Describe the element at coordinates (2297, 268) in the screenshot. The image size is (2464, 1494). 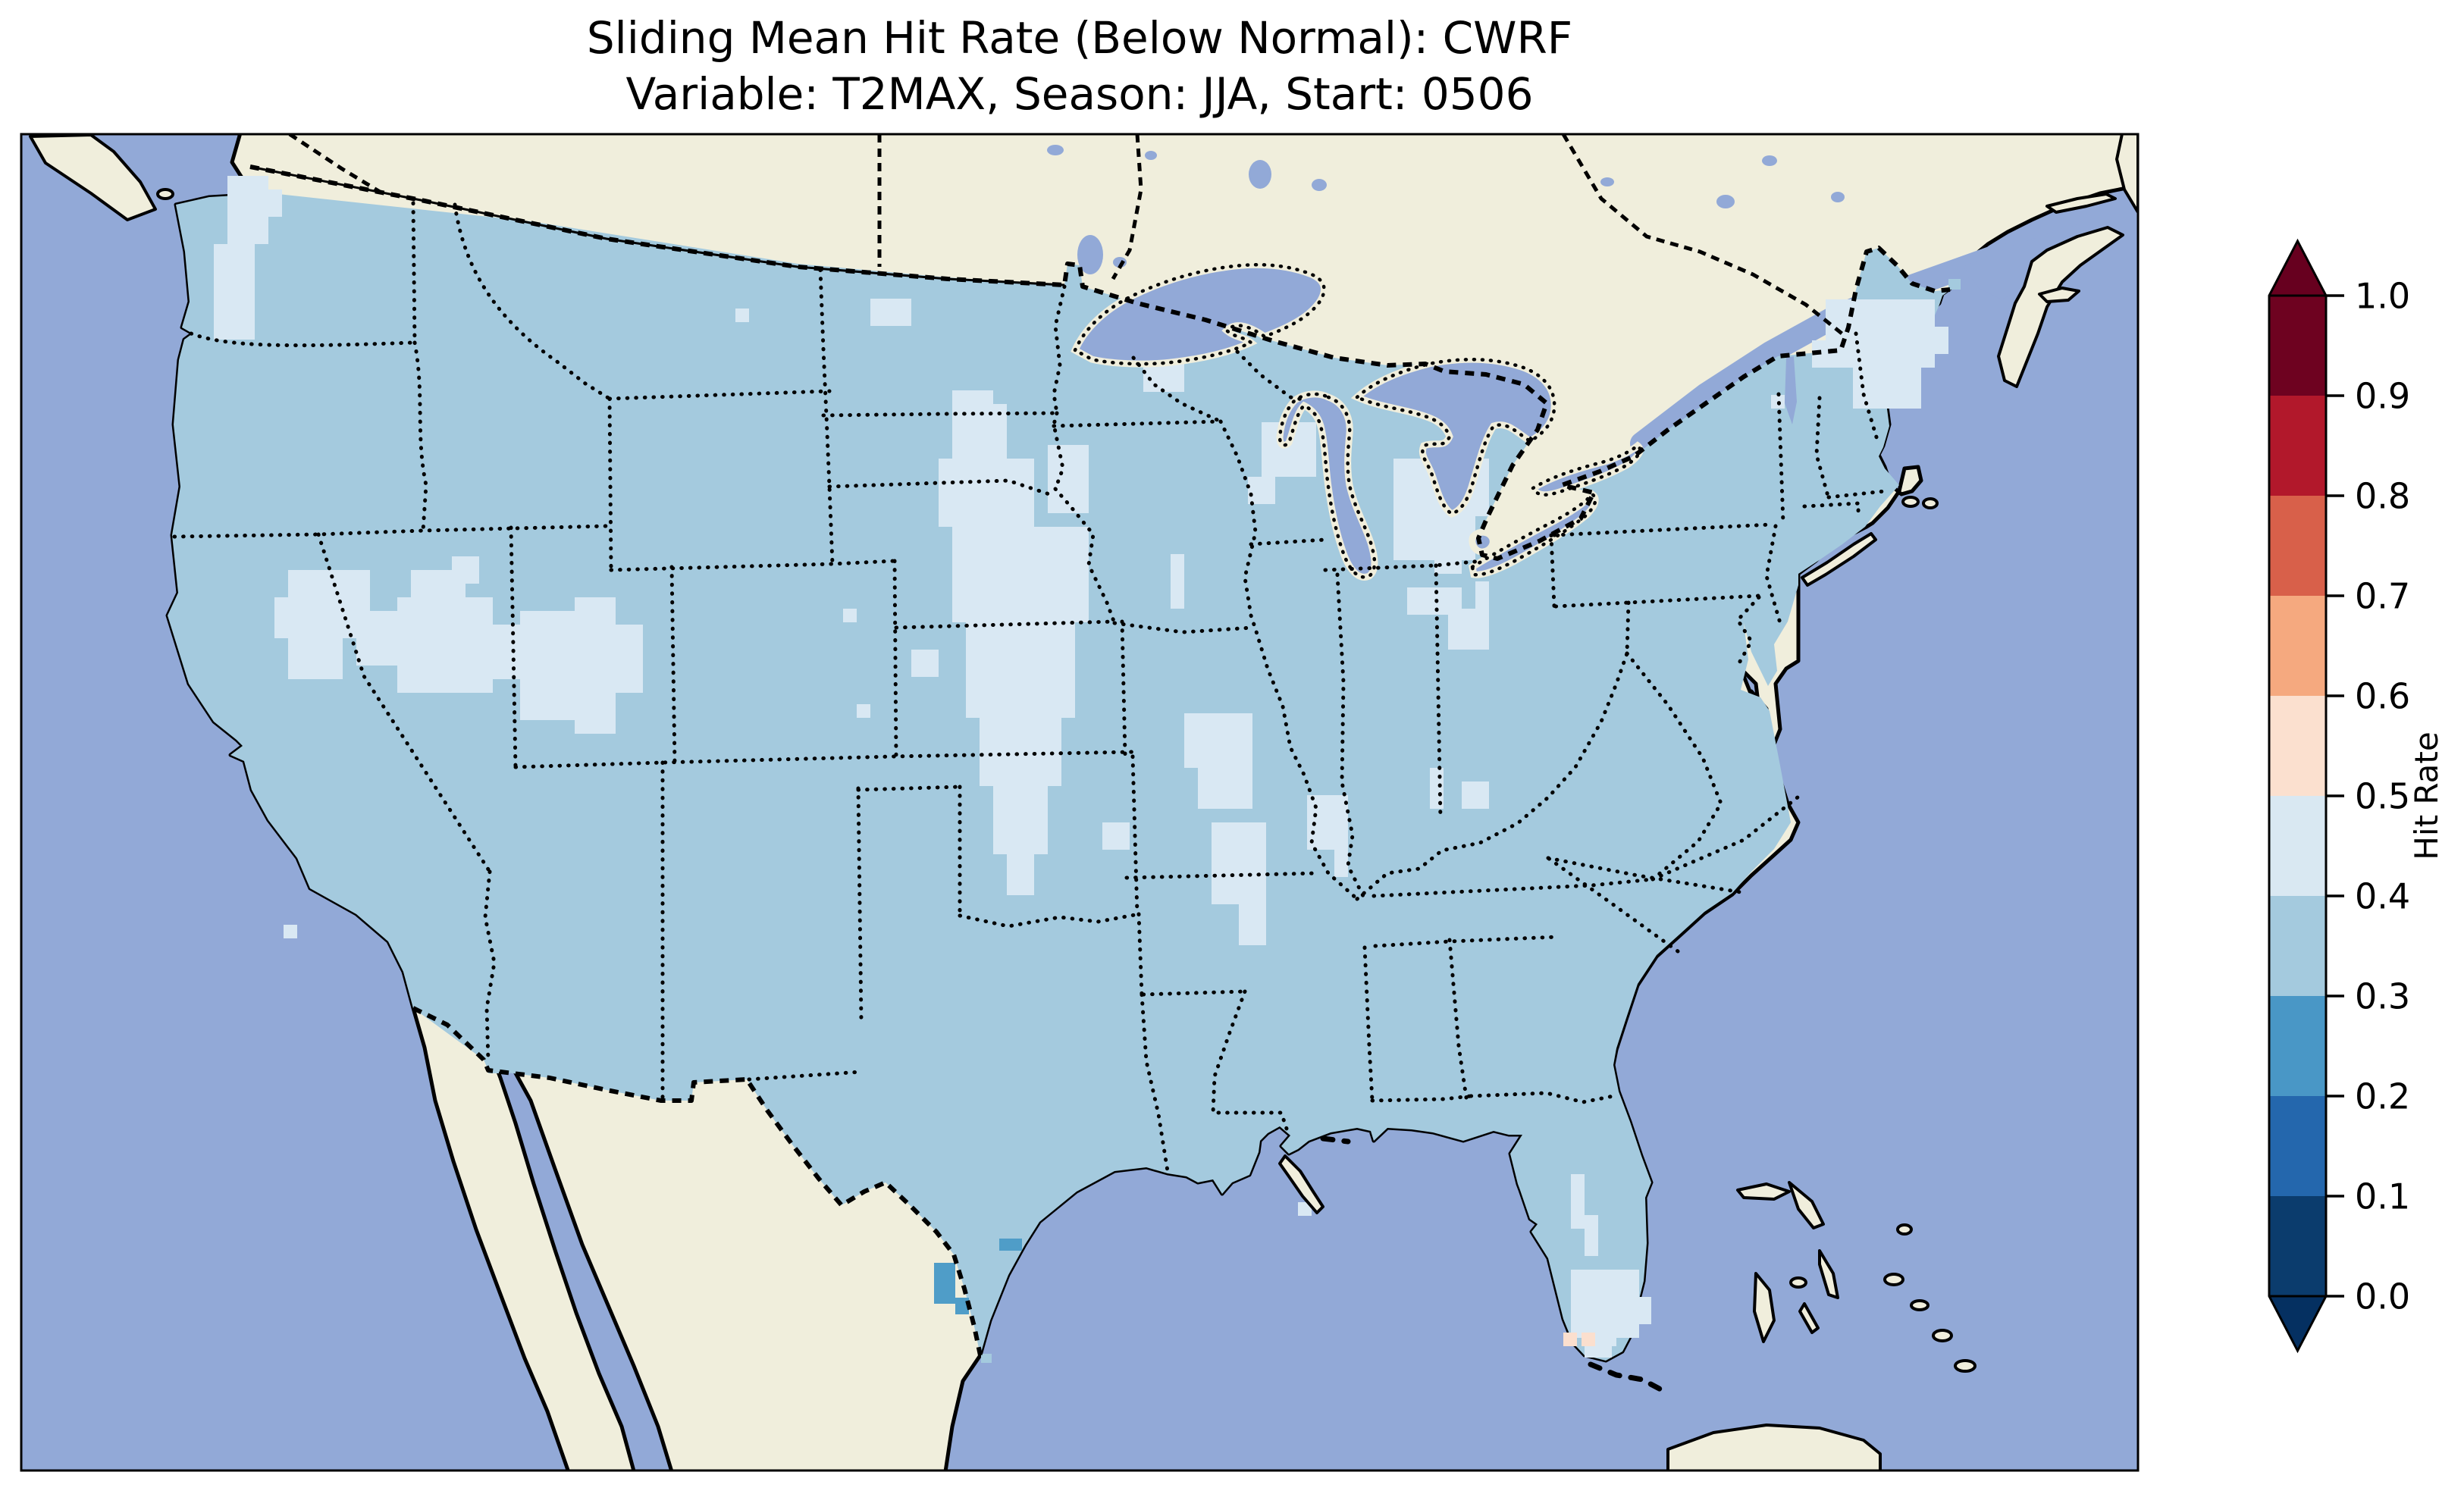
I see `colorbar-extend-max` at that location.